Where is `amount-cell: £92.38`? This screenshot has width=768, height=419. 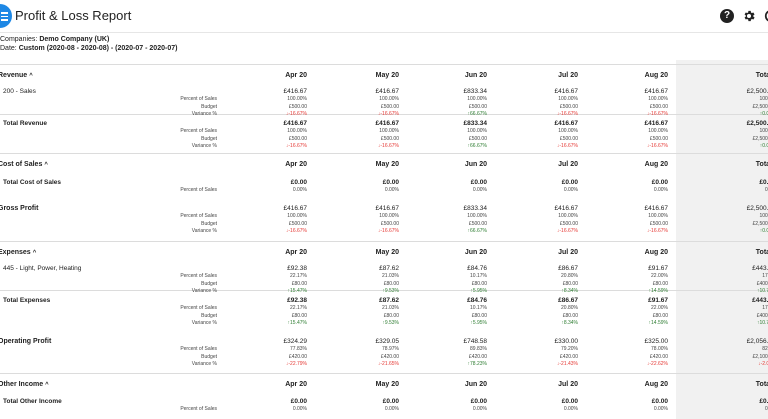 amount-cell: £92.38 is located at coordinates (297, 268).